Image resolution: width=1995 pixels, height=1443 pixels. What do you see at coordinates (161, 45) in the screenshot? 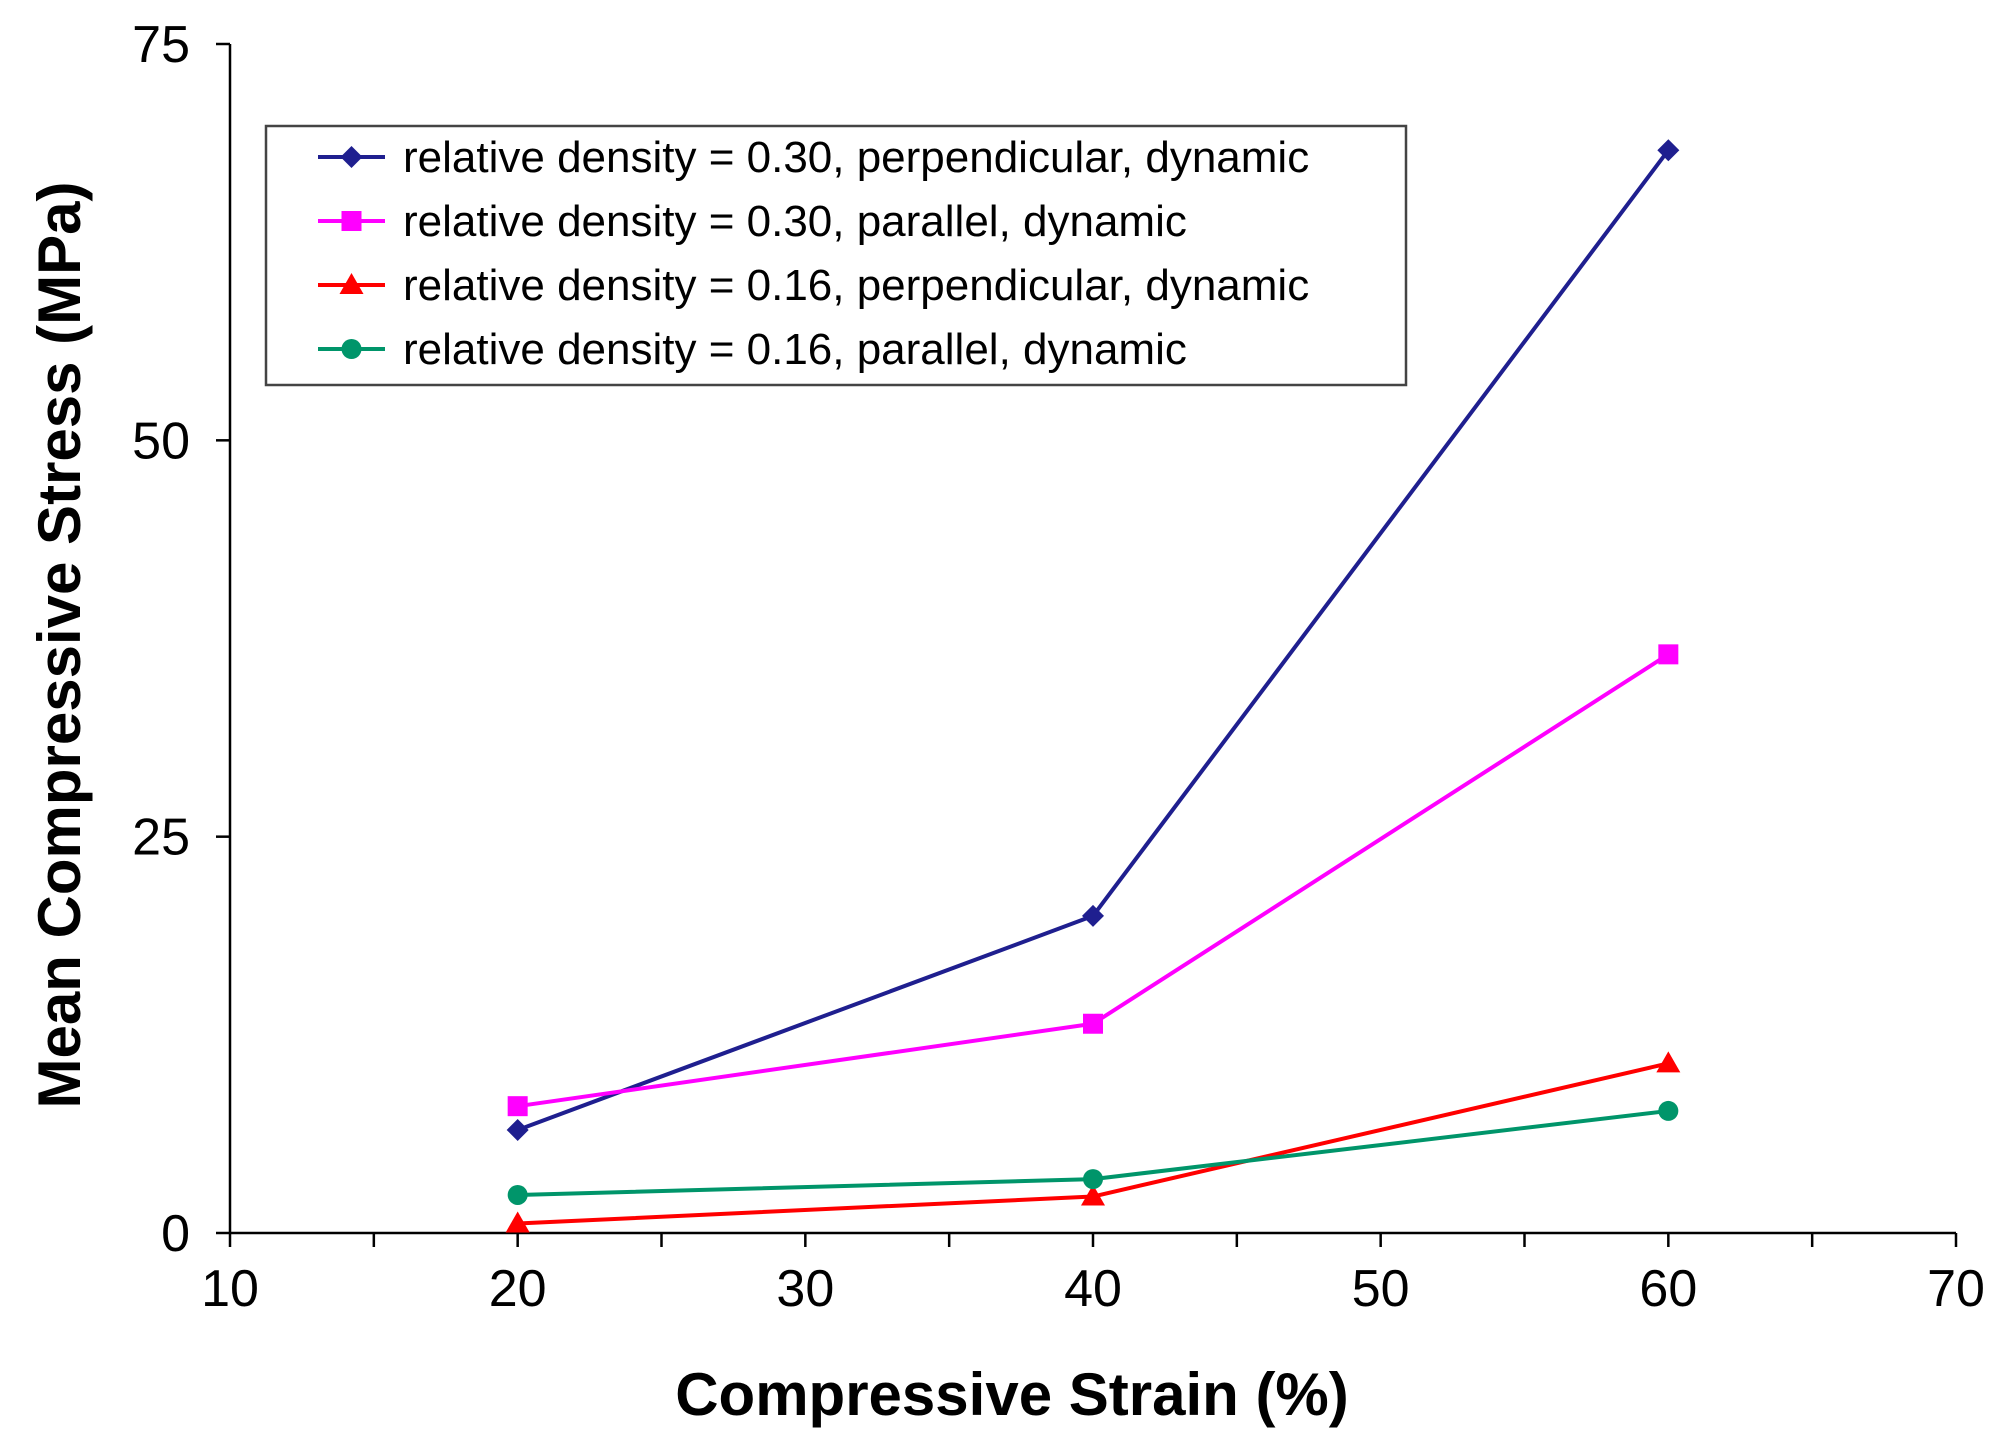
I see `y-tick-label: 75` at bounding box center [161, 45].